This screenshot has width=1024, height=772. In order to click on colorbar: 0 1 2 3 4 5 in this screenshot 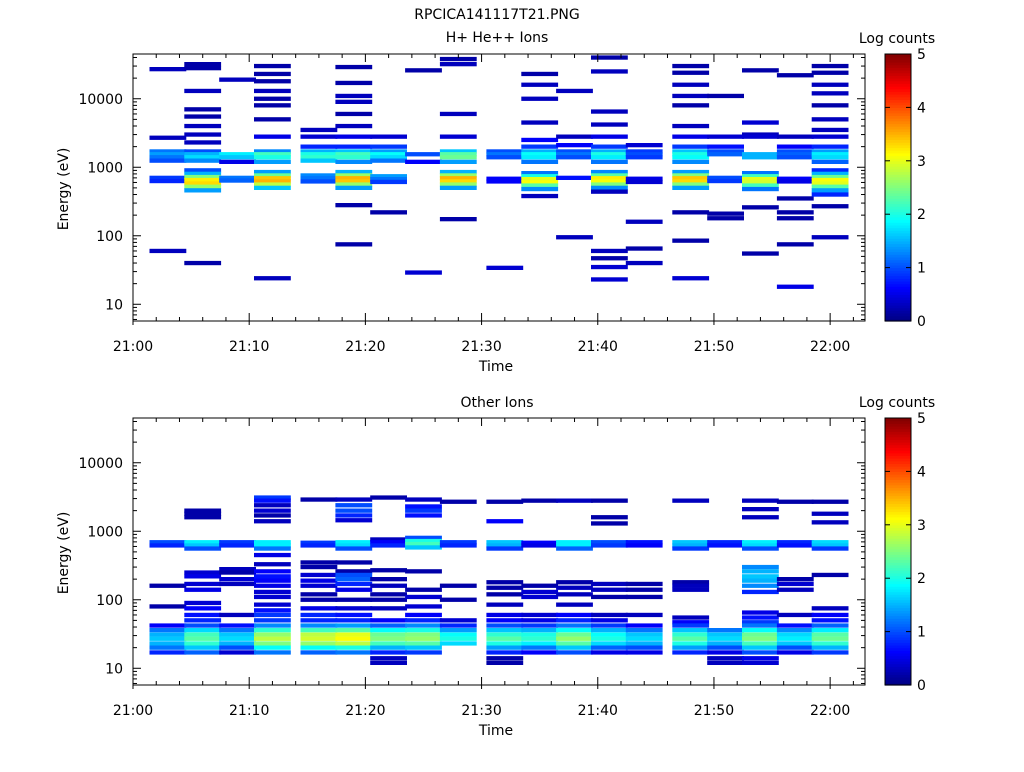, I will do `click(905, 552)`.